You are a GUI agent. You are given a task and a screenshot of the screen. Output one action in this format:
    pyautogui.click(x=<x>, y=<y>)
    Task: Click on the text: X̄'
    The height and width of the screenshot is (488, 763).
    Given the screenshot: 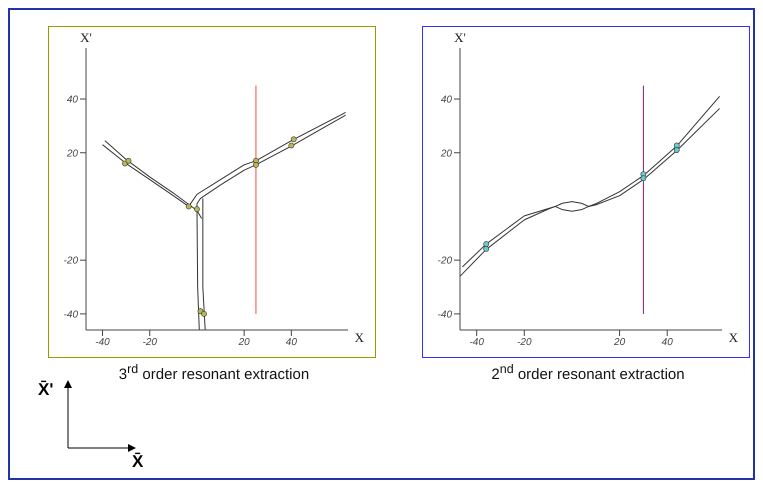 What is the action you would take?
    pyautogui.click(x=46, y=390)
    